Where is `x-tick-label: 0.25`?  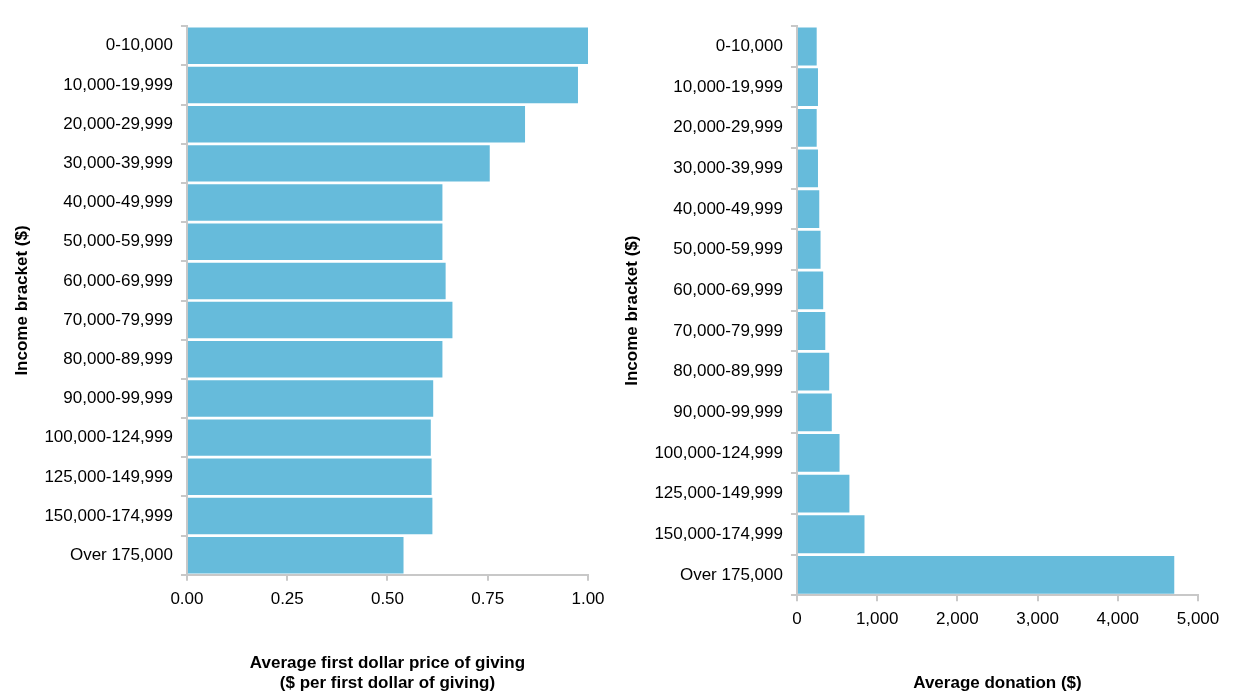
x-tick-label: 0.25 is located at coordinates (287, 598).